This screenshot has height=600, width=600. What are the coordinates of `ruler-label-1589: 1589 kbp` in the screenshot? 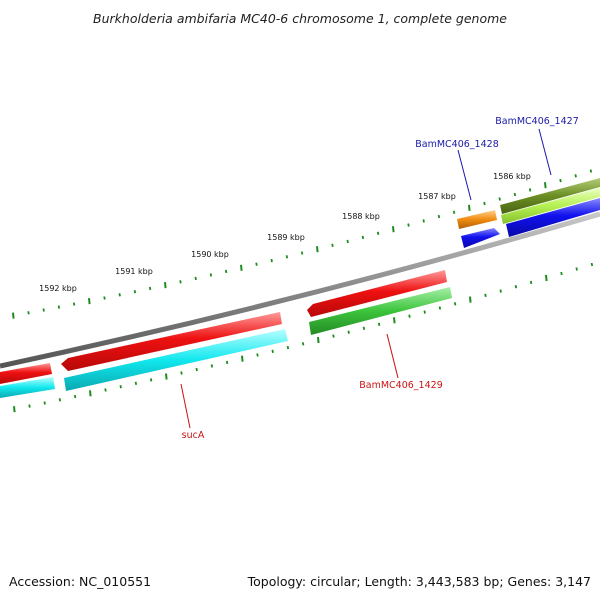 It's located at (286, 237).